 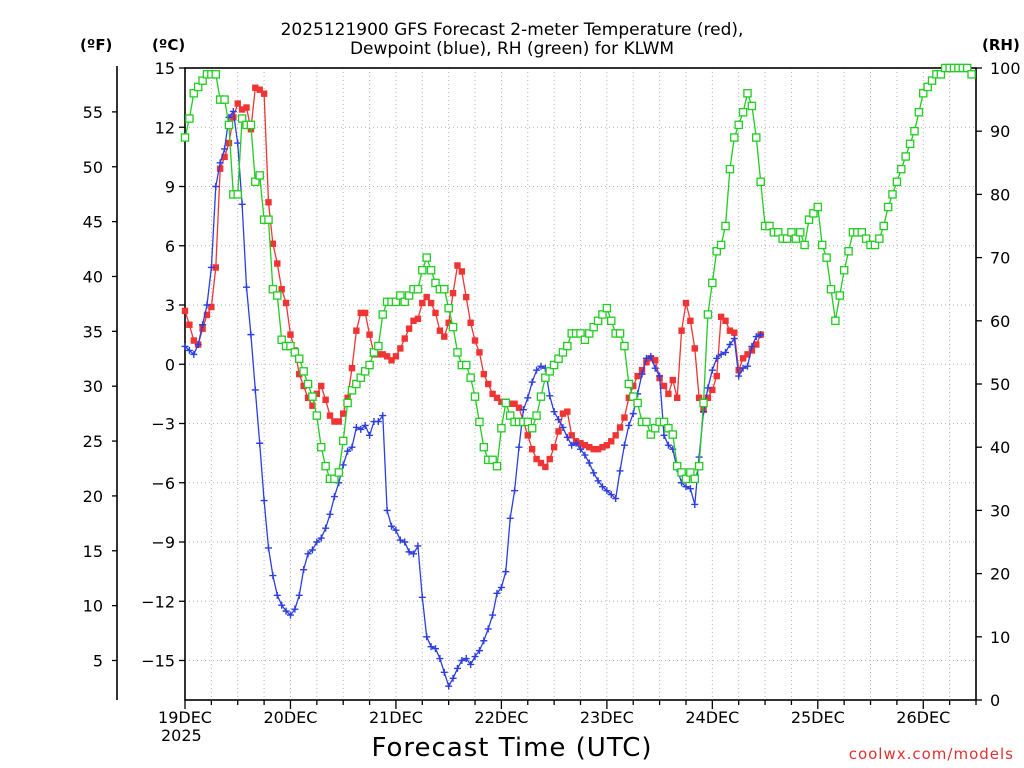 I want to click on y-tick-label-rh: 50, so click(x=1000, y=384).